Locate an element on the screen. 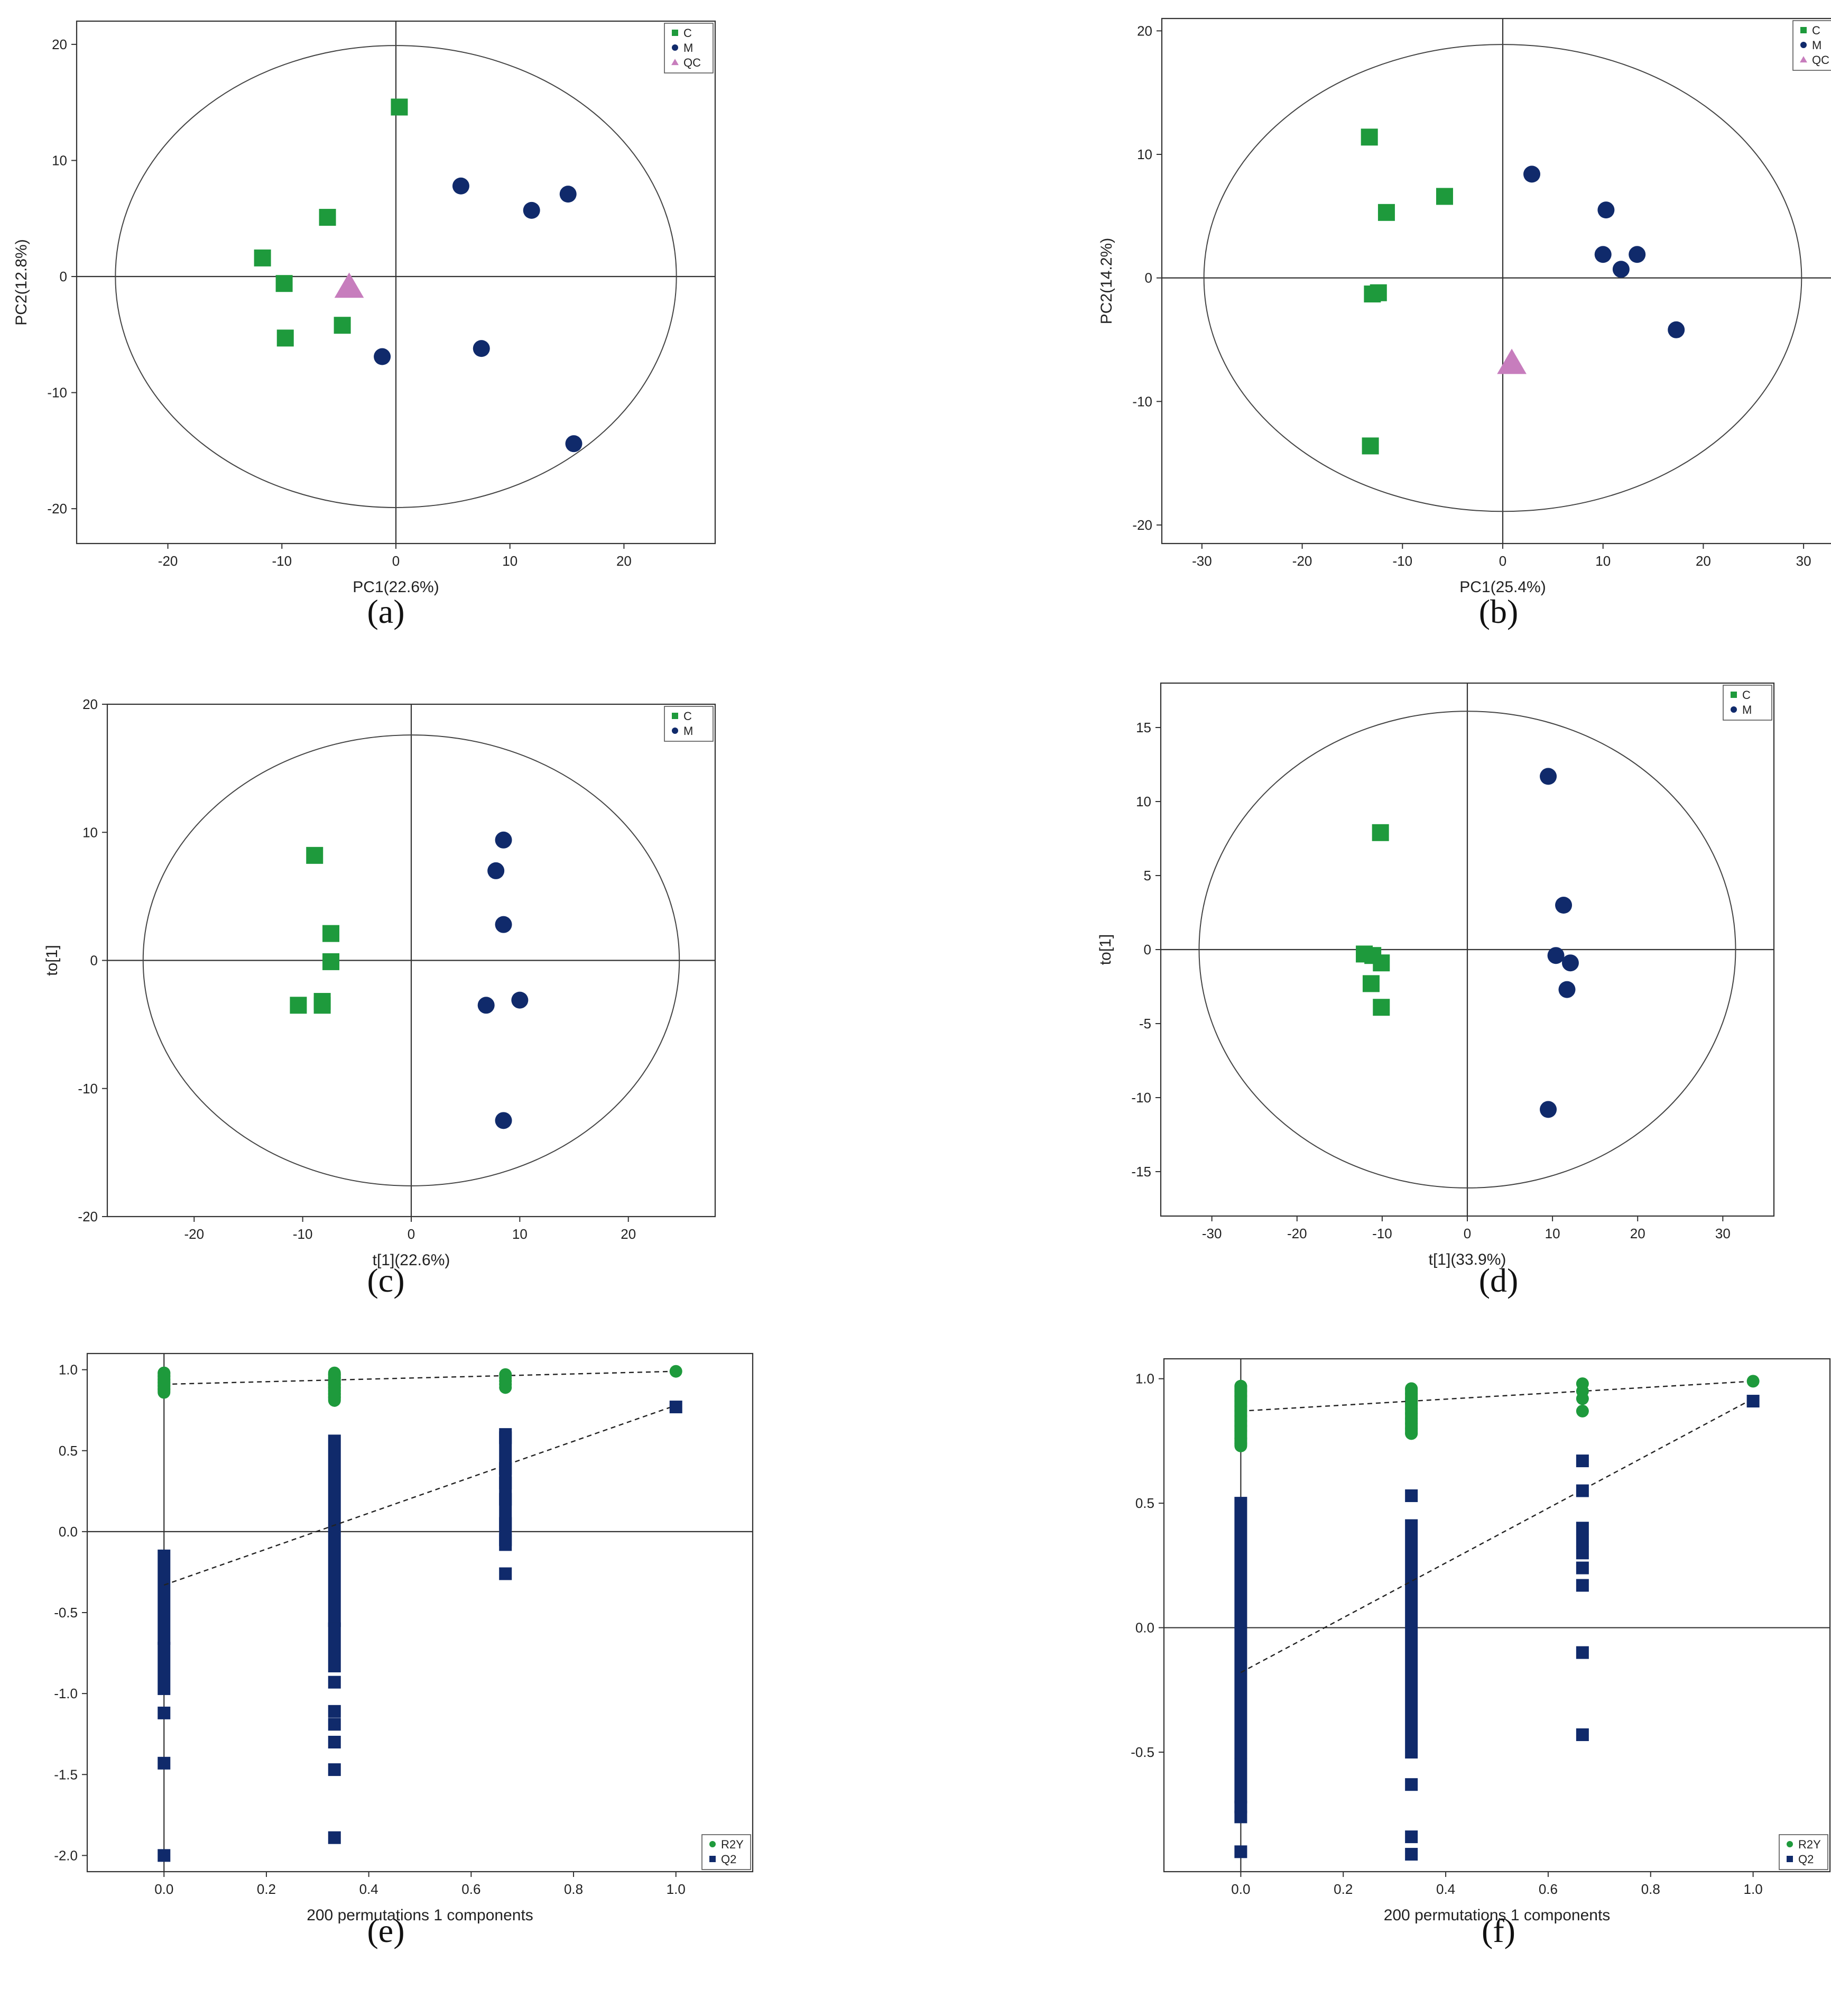 This screenshot has height=2016, width=1831. x-tick-label: 0.2 is located at coordinates (266, 1889).